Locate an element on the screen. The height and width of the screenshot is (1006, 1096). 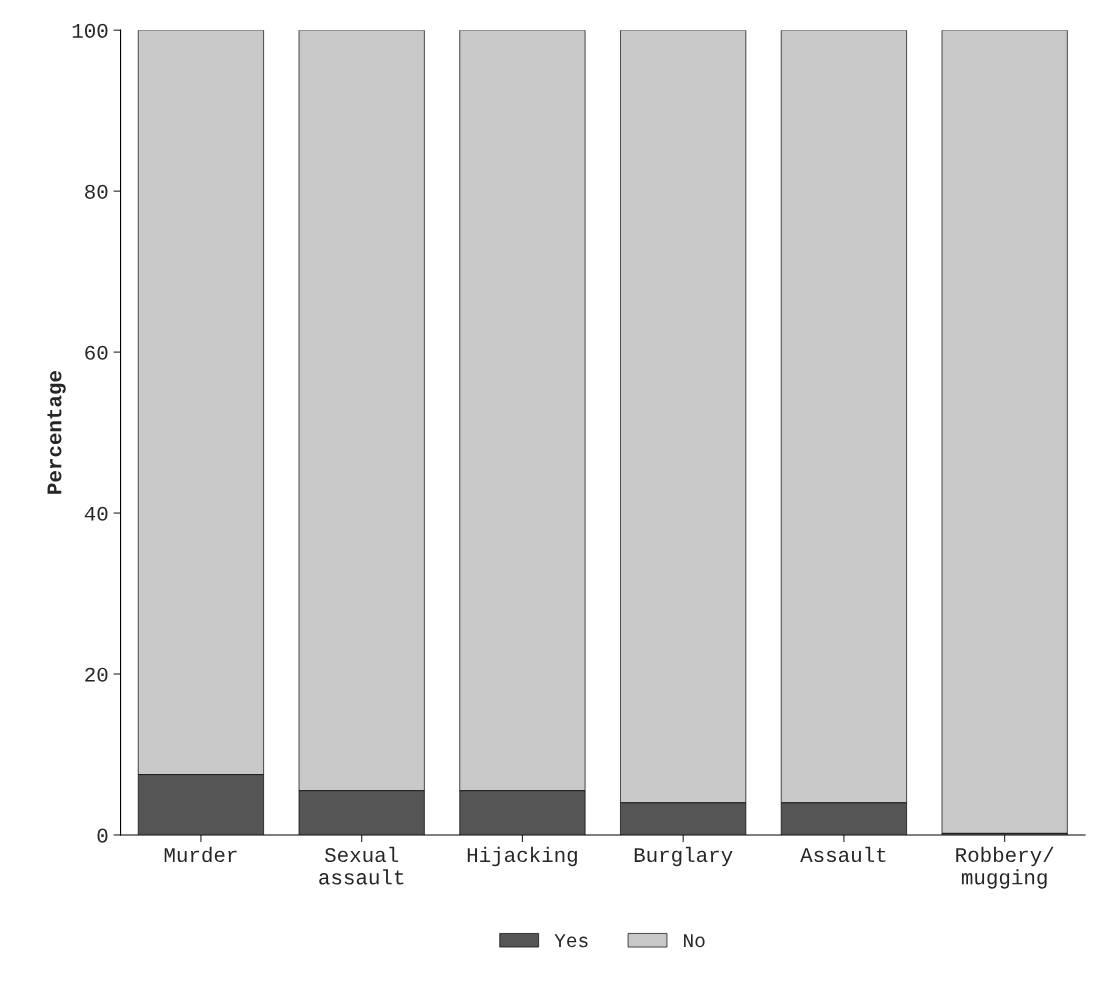
y-tick-label: 100 is located at coordinates (90, 30).